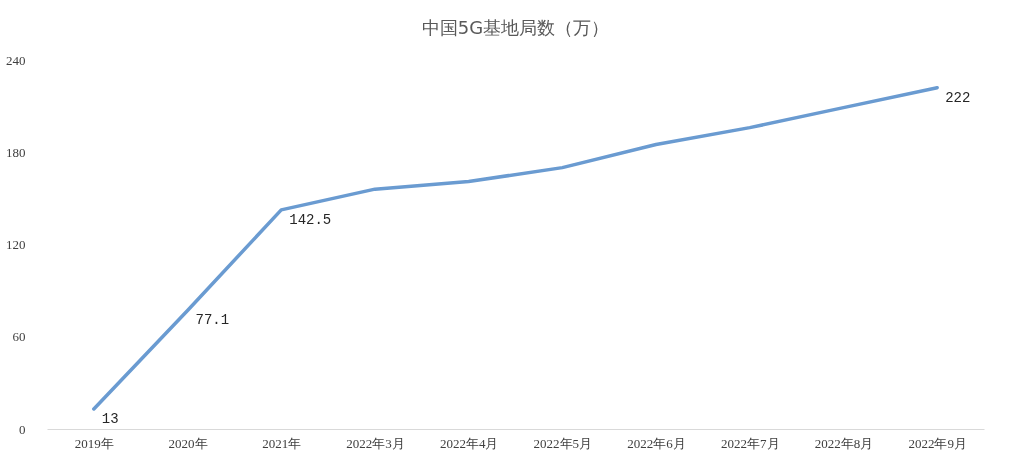 This screenshot has height=461, width=1024. Describe the element at coordinates (310, 219) in the screenshot. I see `data-label: 142.5` at that location.